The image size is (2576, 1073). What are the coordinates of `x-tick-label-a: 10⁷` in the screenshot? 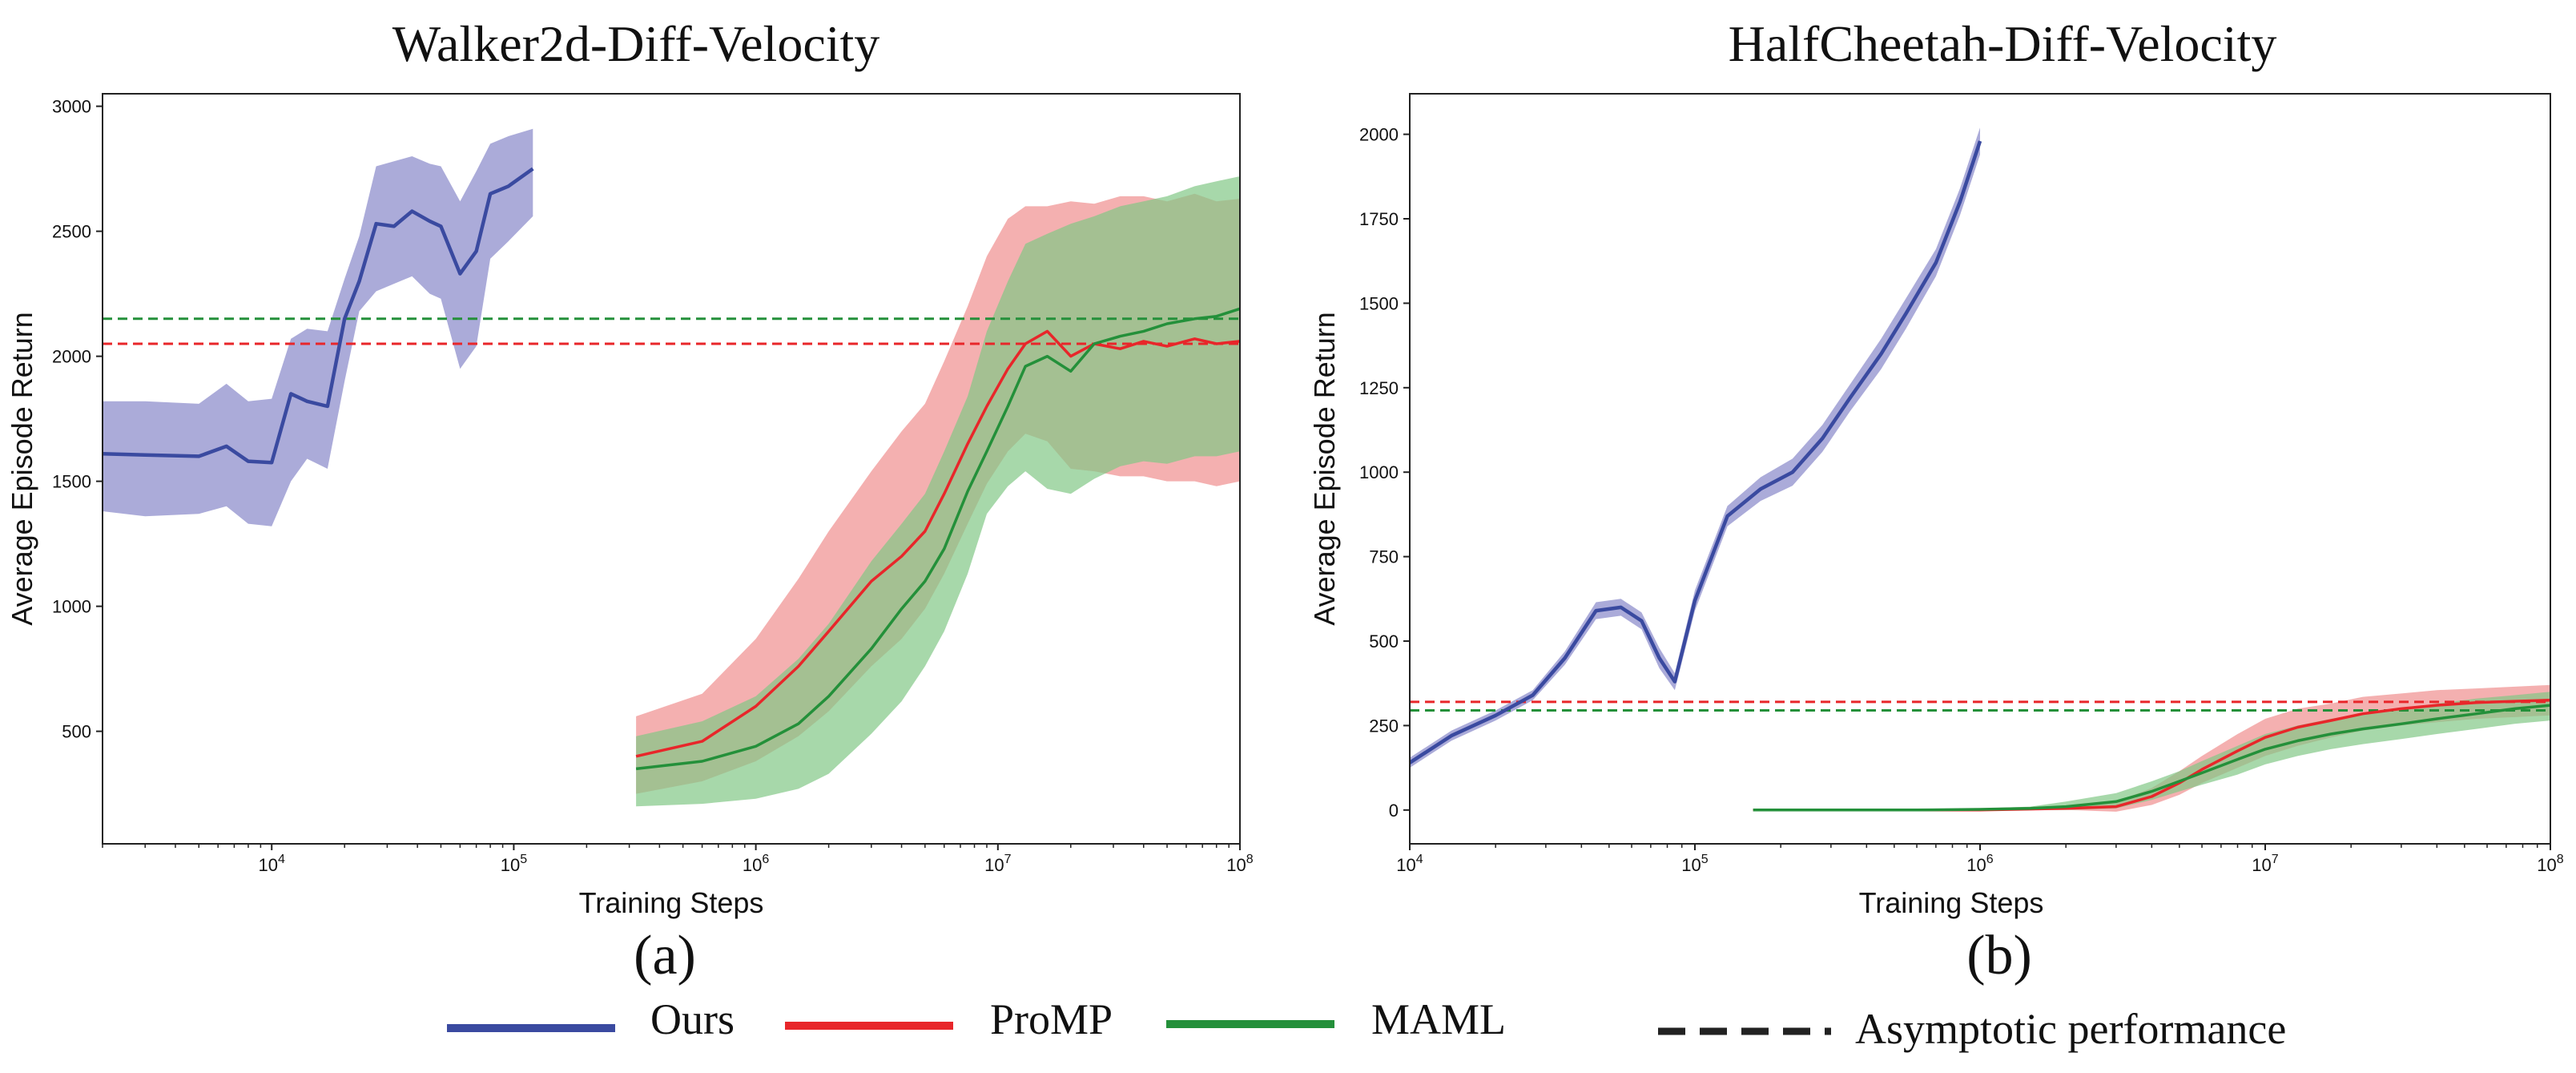 It's located at (997, 864).